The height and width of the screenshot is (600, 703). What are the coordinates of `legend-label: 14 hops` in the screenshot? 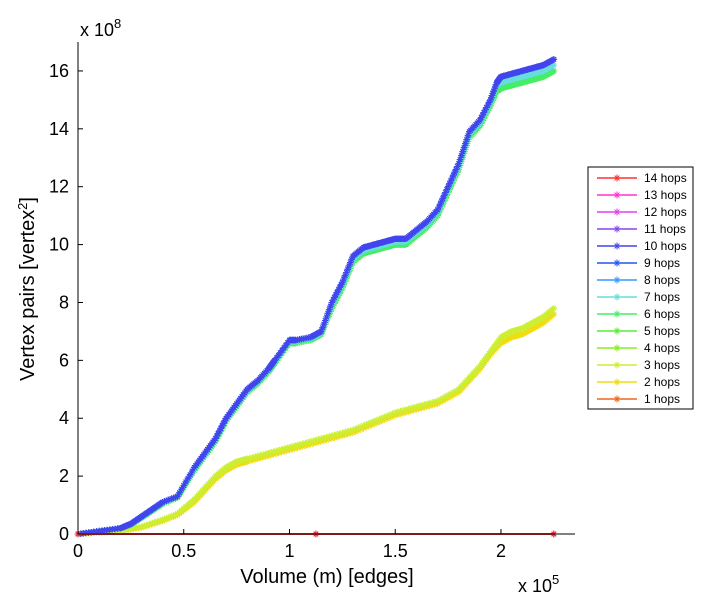 It's located at (665, 178).